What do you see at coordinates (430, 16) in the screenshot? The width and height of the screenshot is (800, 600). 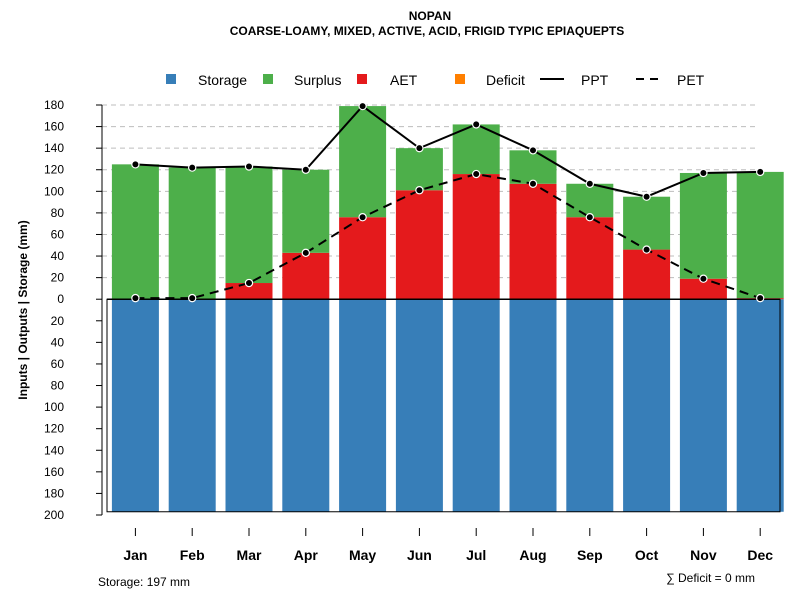 I see `chart-title: NOPAN` at bounding box center [430, 16].